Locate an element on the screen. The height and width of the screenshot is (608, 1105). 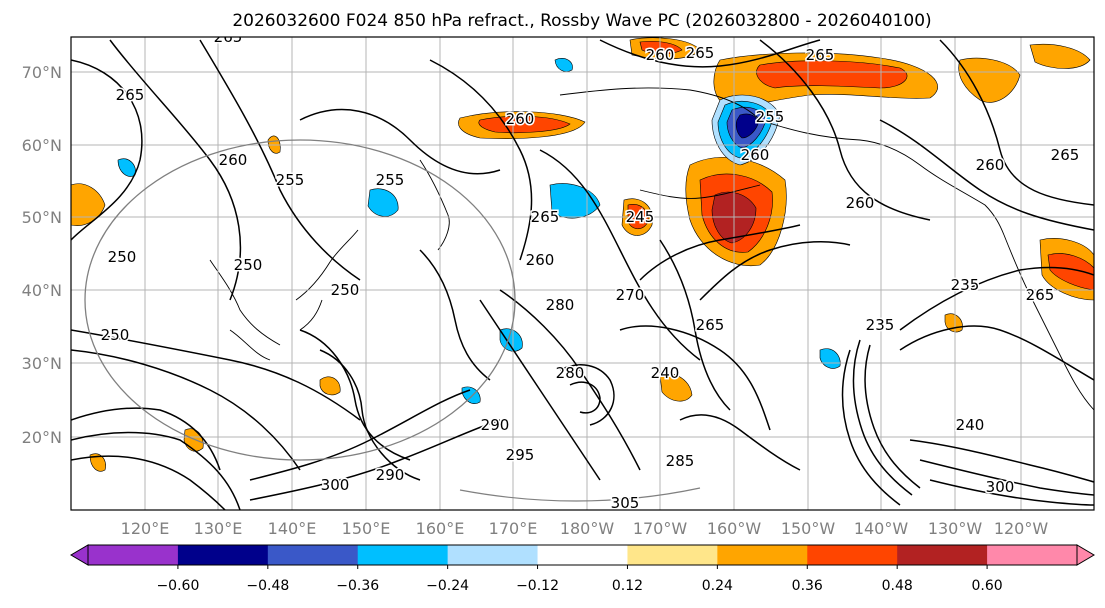
longitude-label: 120°E is located at coordinates (145, 528).